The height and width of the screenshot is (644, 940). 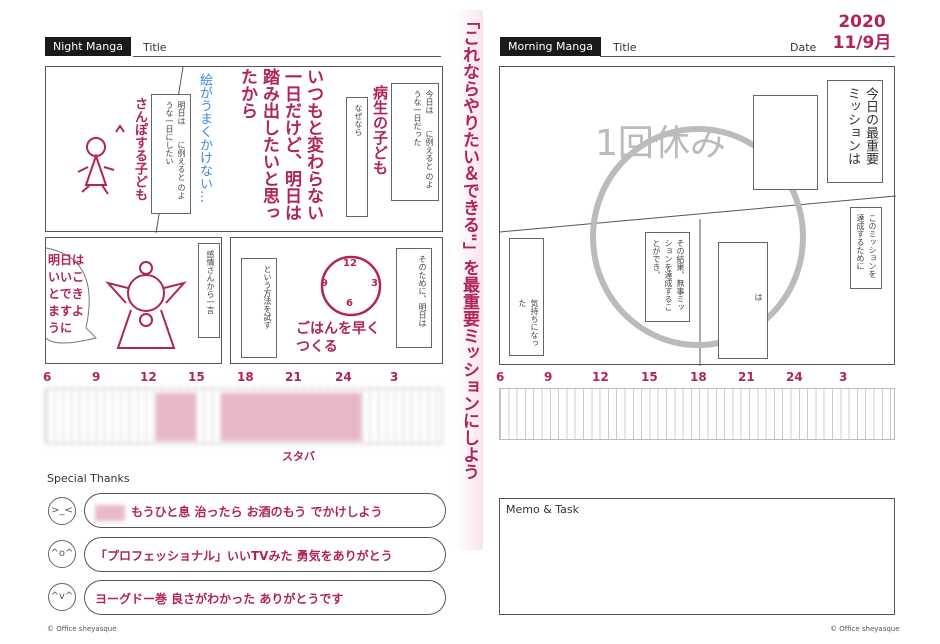 What do you see at coordinates (257, 512) in the screenshot?
I see `thanks-text: もうひと息 治ったら お酒のもう でかけしよう` at bounding box center [257, 512].